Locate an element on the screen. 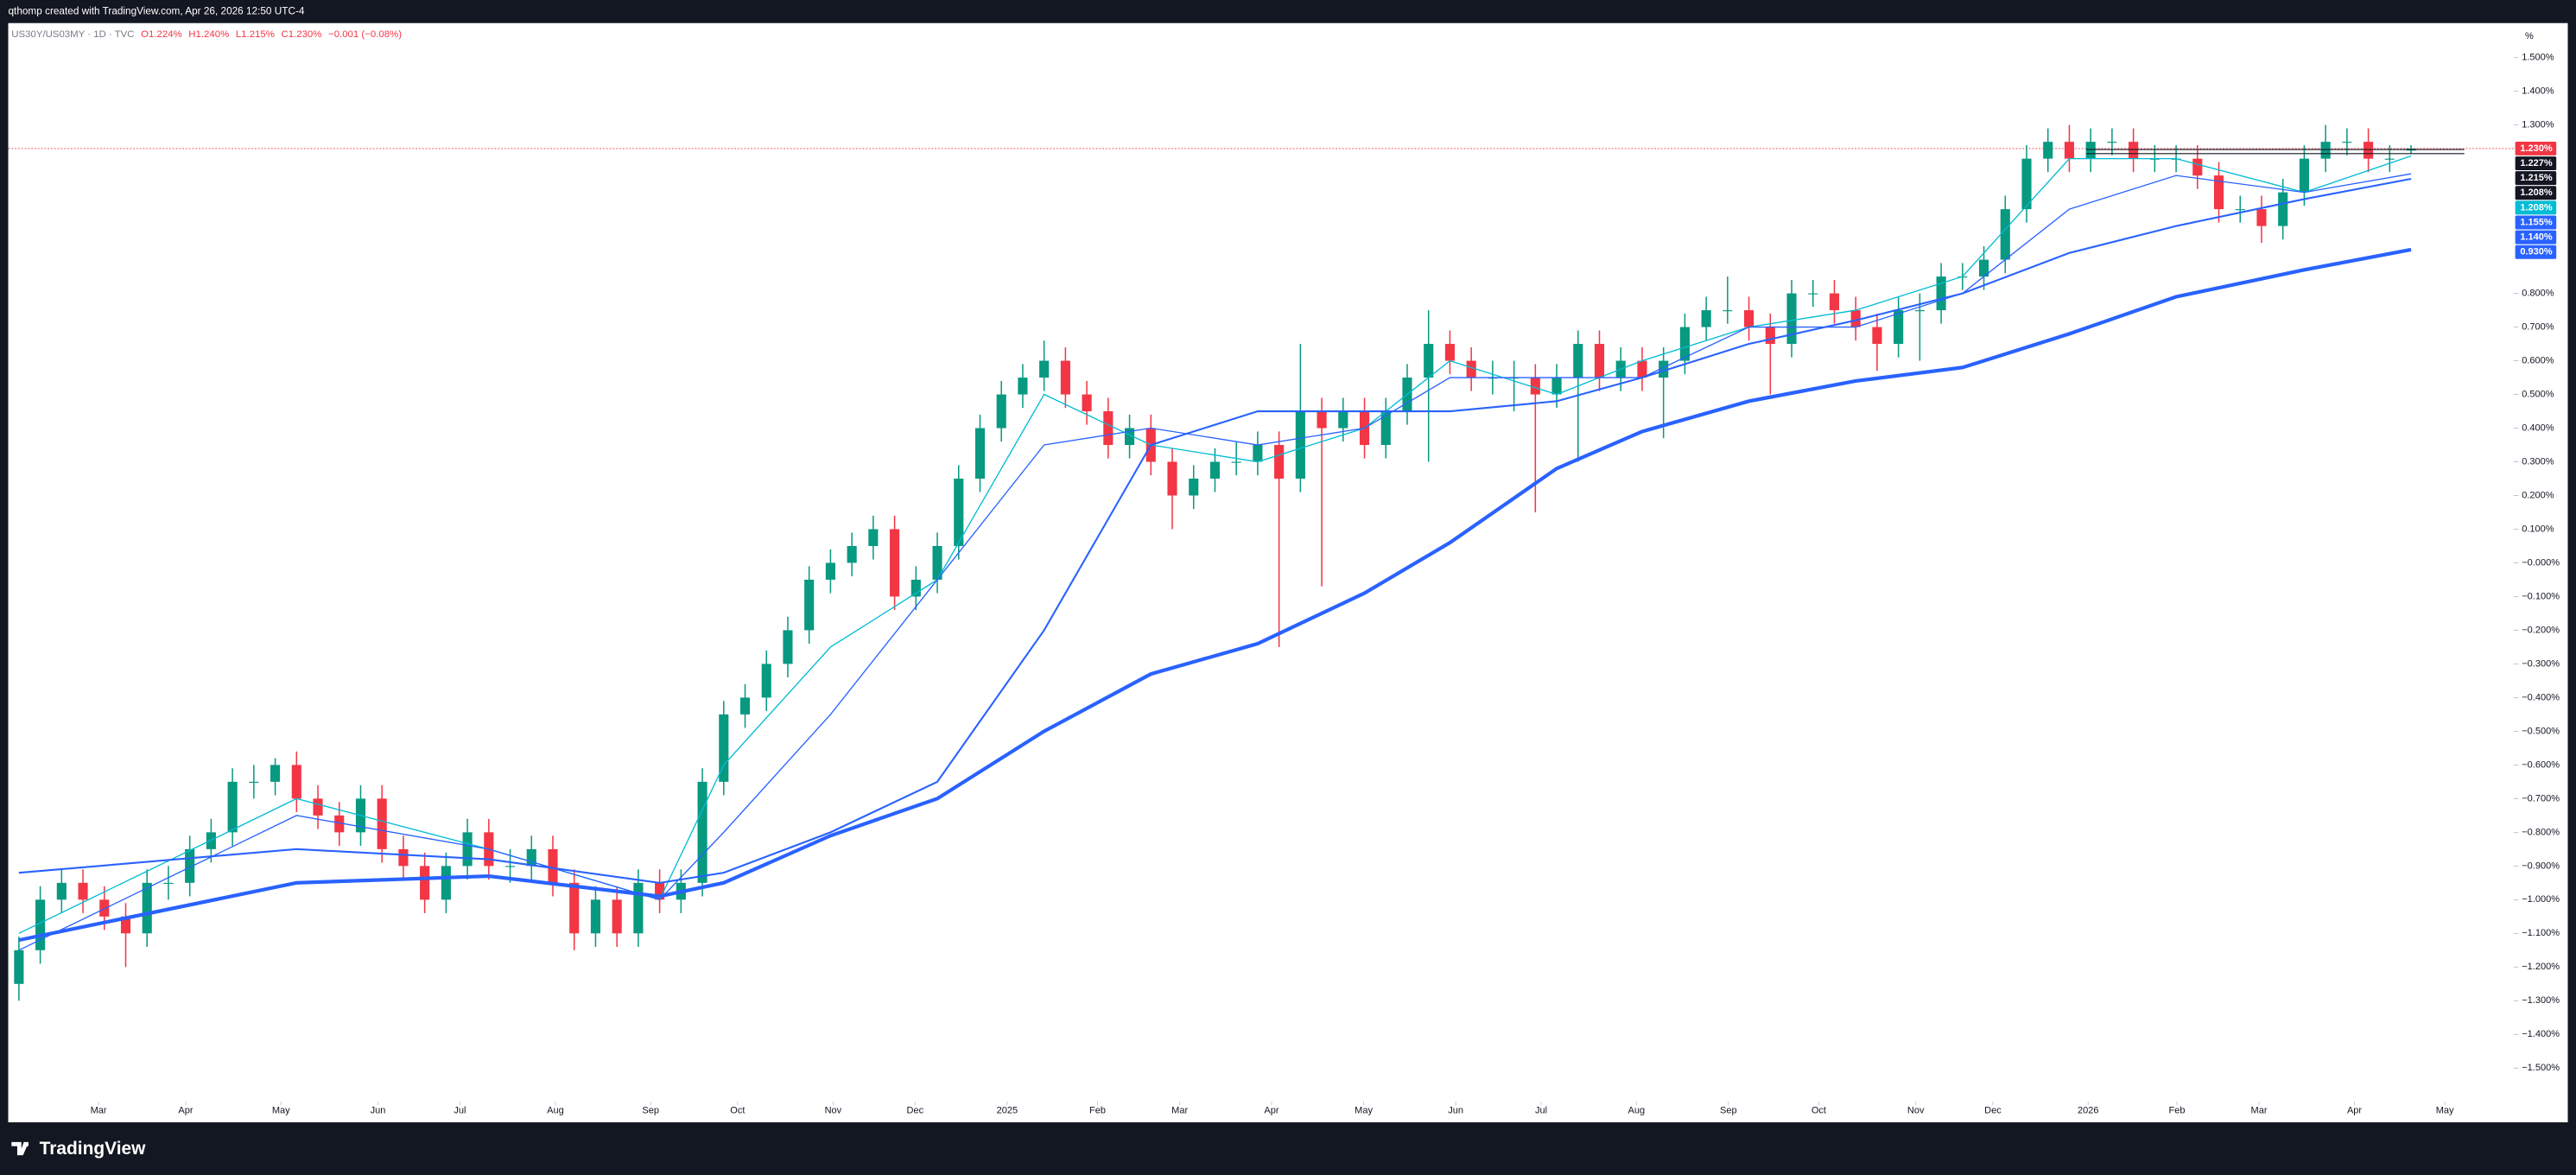 The height and width of the screenshot is (1175, 2576). y-tick-label: −1.200% is located at coordinates (2541, 967).